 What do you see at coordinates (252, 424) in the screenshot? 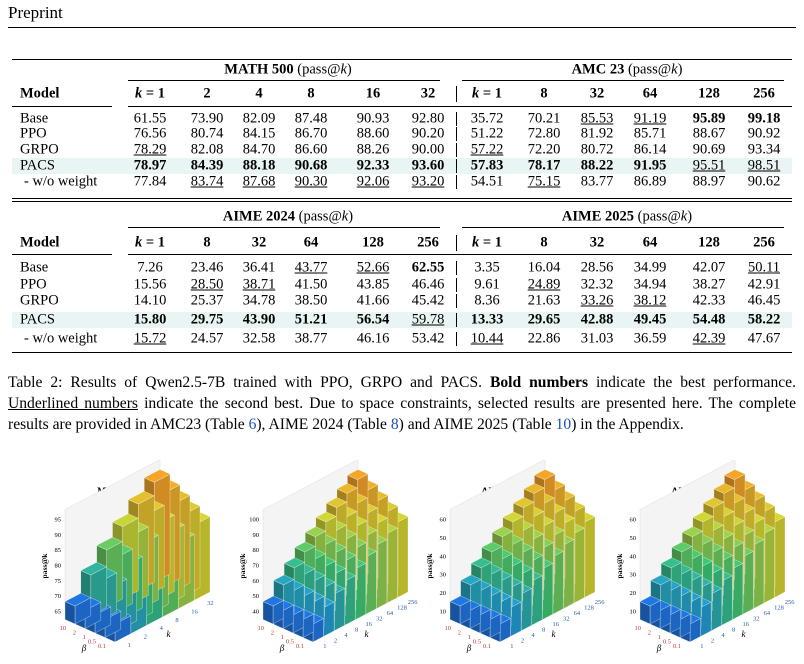
I see `table-link: 6` at bounding box center [252, 424].